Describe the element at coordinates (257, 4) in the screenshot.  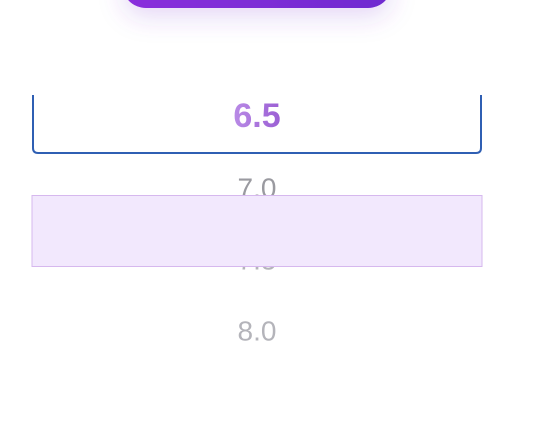
I see `action-button` at that location.